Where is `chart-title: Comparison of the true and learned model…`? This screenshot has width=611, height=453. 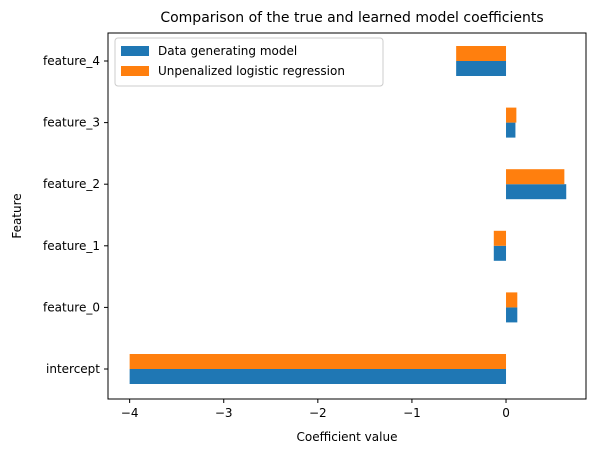 chart-title: Comparison of the true and learned model… is located at coordinates (351, 18).